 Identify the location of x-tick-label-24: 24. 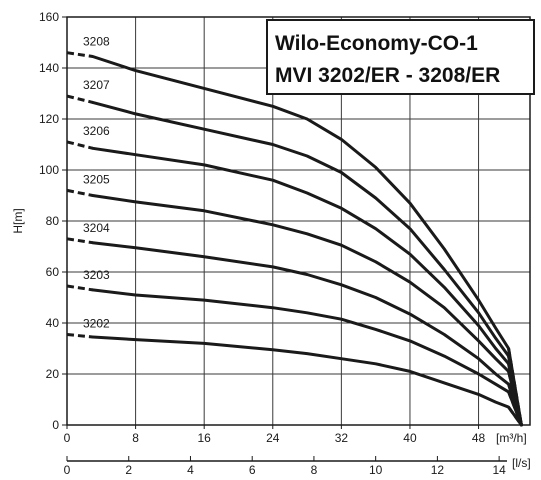
(273, 438).